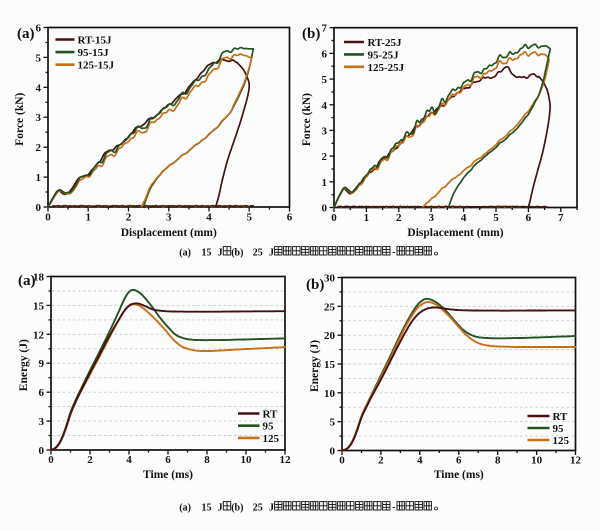  I want to click on svg-text: 125-15J, so click(96, 66).